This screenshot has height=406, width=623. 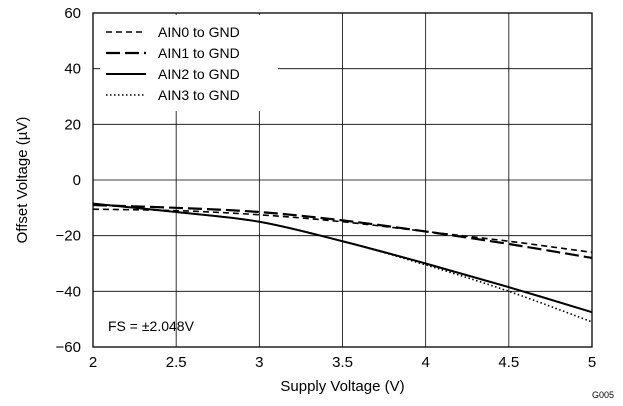 I want to click on legend-background, so click(x=189, y=63).